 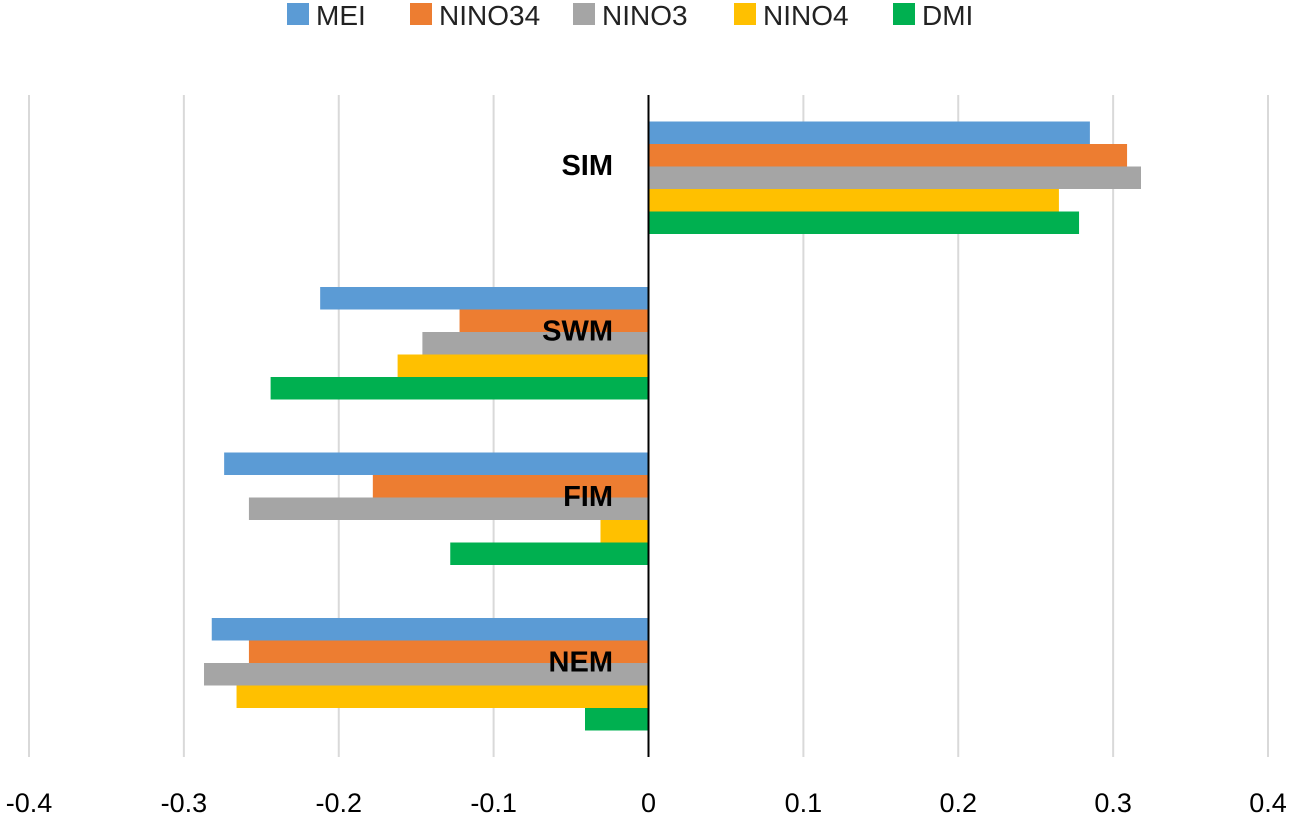 I want to click on legend-item: NINO3, so click(x=630, y=15).